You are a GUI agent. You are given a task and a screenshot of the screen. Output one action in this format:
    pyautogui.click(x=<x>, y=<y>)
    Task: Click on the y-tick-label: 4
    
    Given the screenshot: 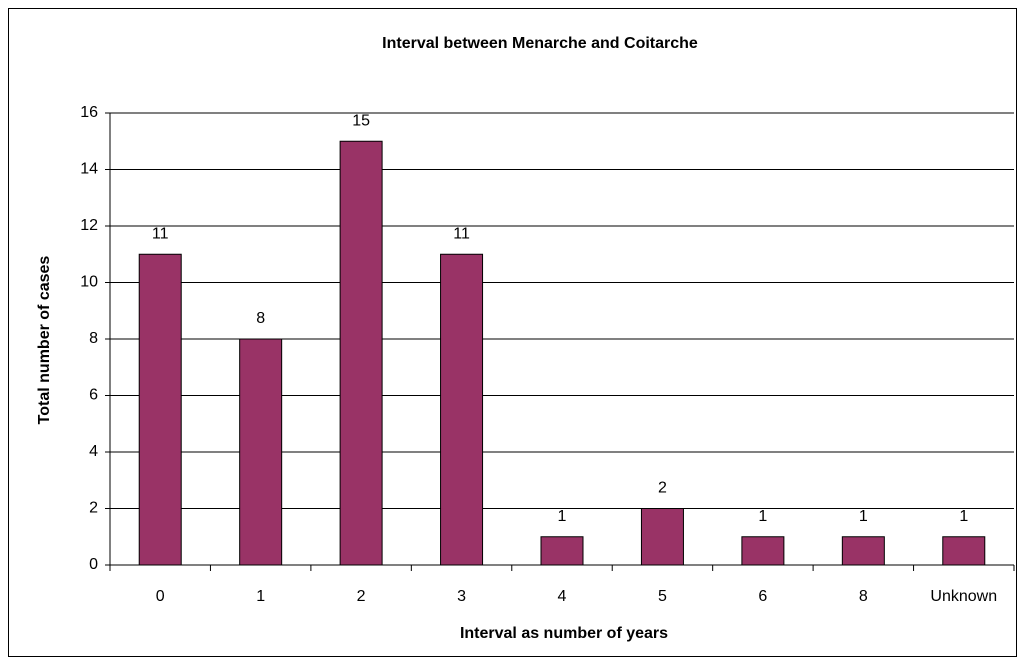 What is the action you would take?
    pyautogui.click(x=93, y=451)
    